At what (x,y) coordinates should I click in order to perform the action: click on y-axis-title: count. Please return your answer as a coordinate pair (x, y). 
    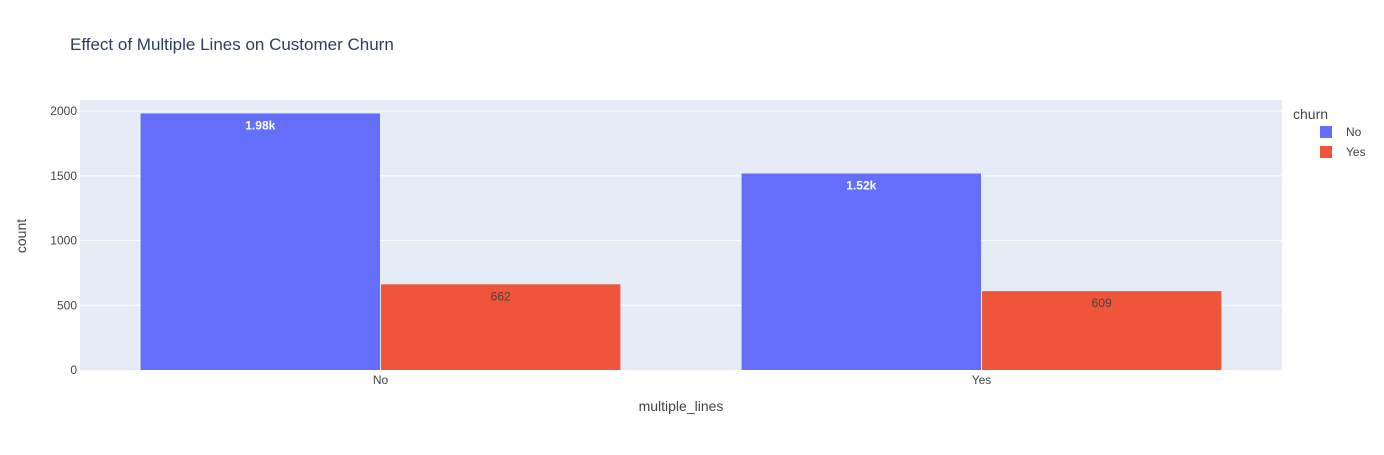
    Looking at the image, I should click on (21, 236).